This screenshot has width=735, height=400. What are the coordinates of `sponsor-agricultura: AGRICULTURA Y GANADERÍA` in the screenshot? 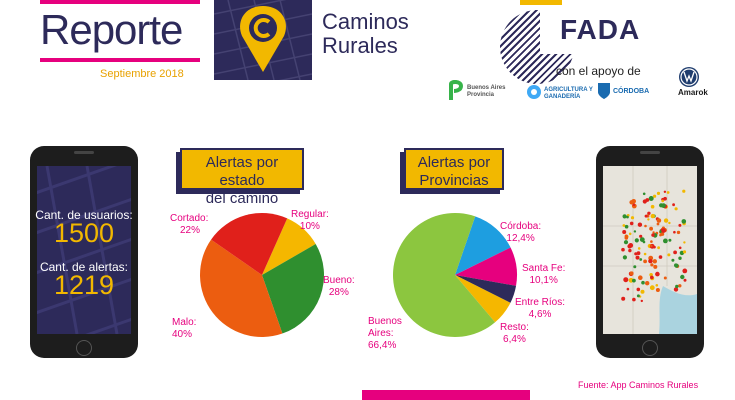 It's located at (561, 94).